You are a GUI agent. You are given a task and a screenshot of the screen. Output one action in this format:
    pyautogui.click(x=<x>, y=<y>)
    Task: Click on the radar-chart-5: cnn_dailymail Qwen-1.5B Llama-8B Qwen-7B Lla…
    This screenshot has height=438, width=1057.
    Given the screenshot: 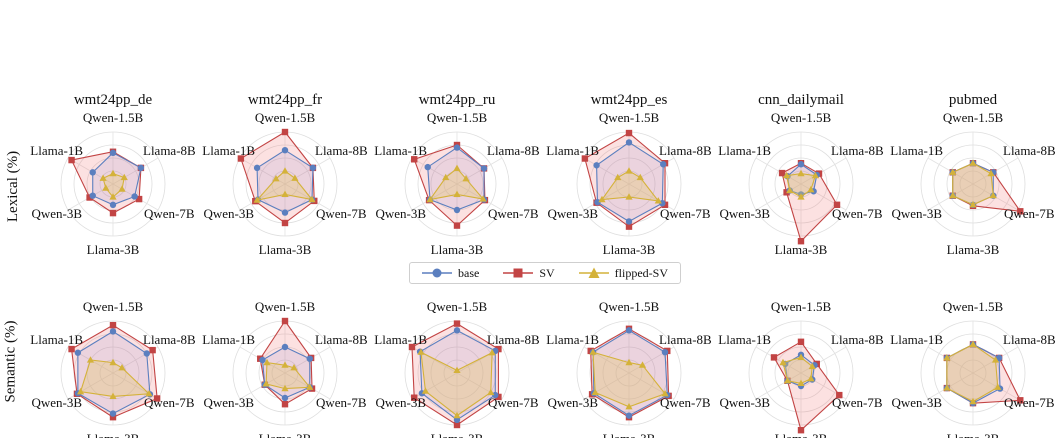 What is the action you would take?
    pyautogui.click(x=801, y=174)
    